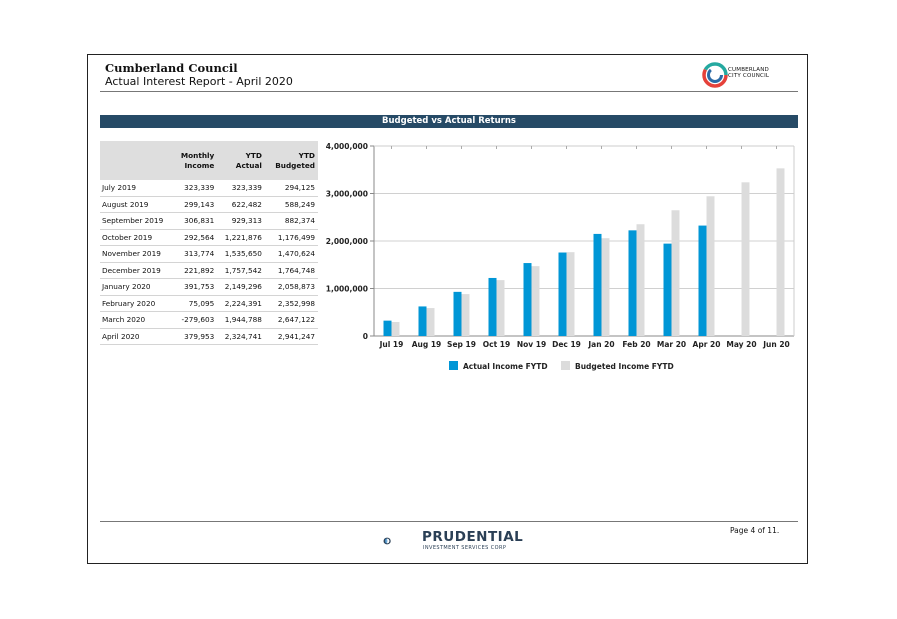 This screenshot has width=897, height=619. I want to click on x-tick-label: Feb 20, so click(636, 344).